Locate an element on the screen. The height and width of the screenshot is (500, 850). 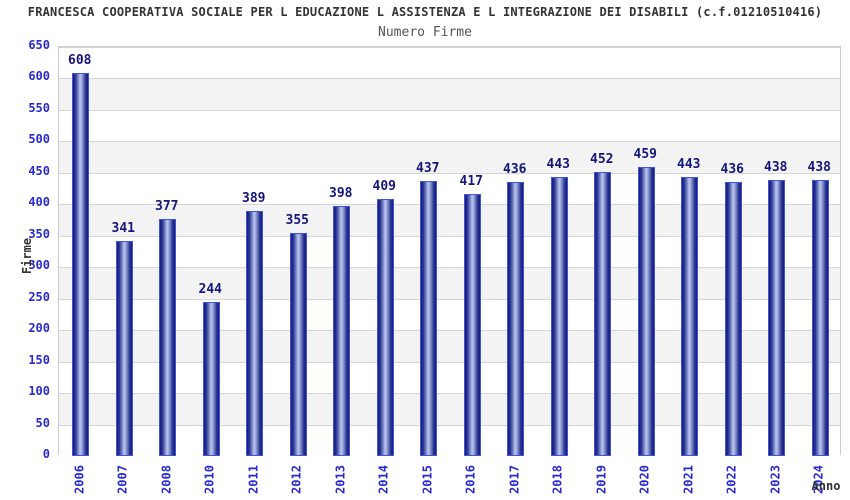
bar-value-label: 459 is located at coordinates (645, 155).